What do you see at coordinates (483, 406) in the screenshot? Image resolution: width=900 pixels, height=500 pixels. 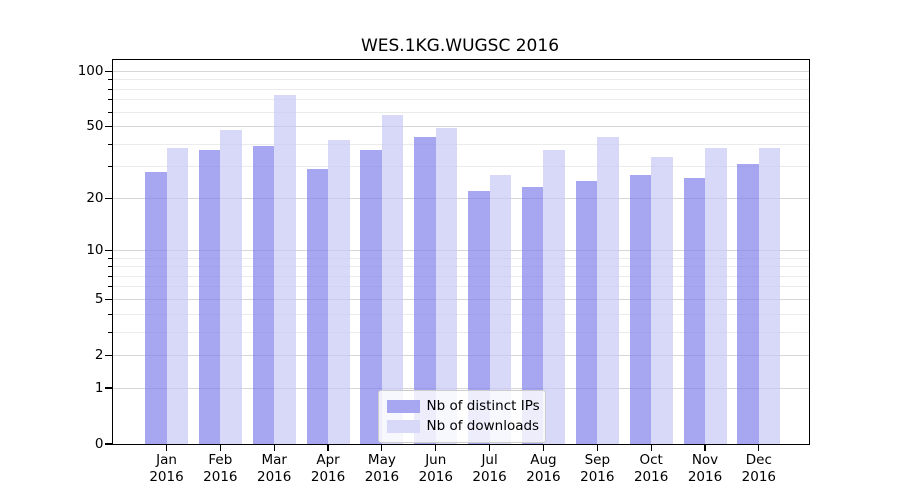 I see `legend-label-distinct-ips: Nb of distinct IPs` at bounding box center [483, 406].